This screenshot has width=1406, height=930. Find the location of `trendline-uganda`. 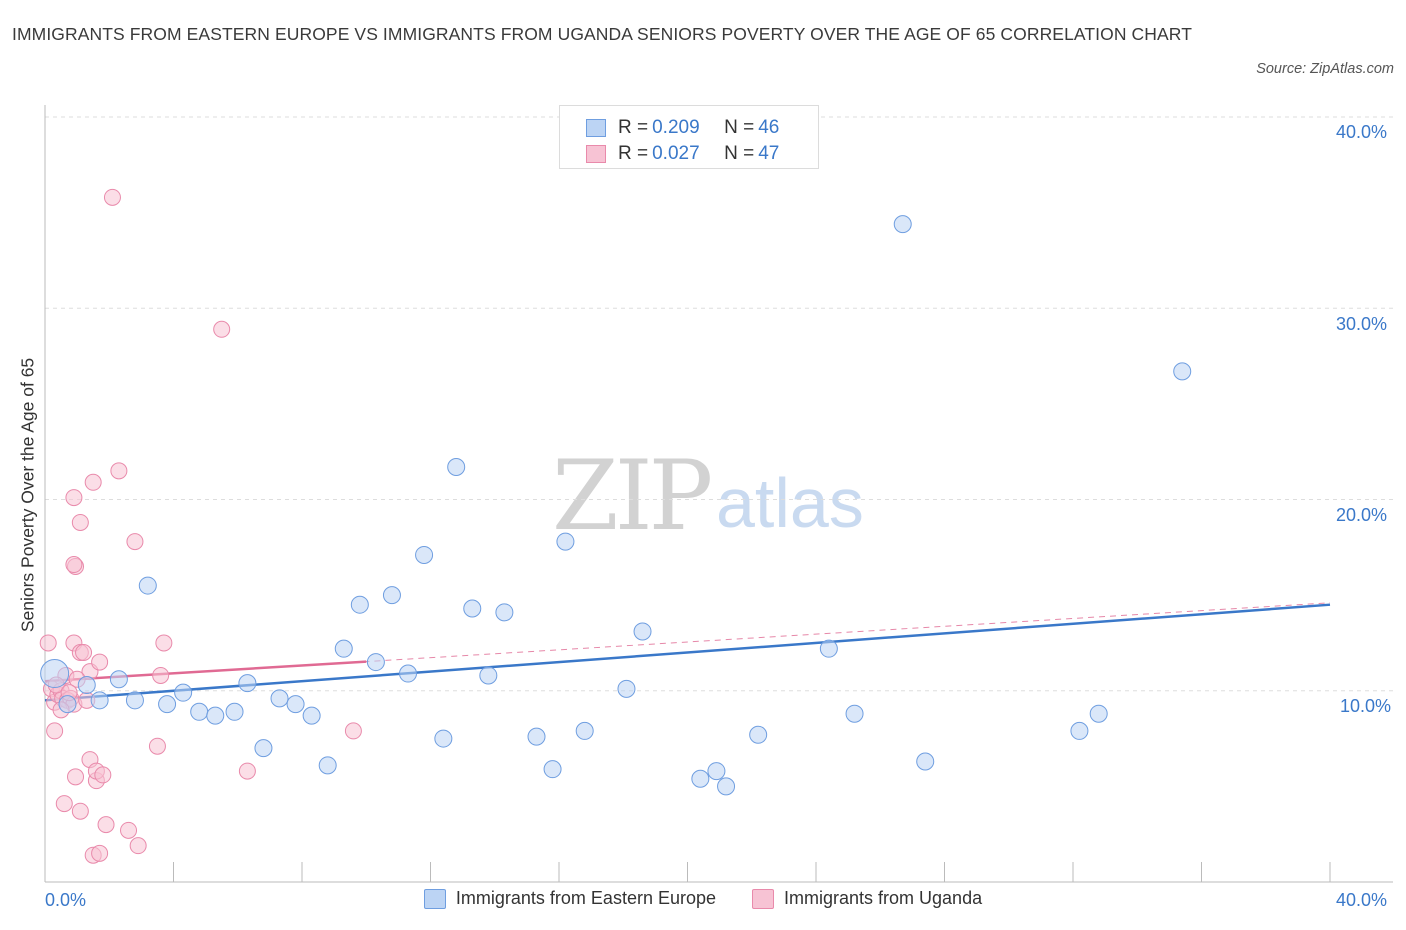

trendline-uganda is located at coordinates (205, 671).